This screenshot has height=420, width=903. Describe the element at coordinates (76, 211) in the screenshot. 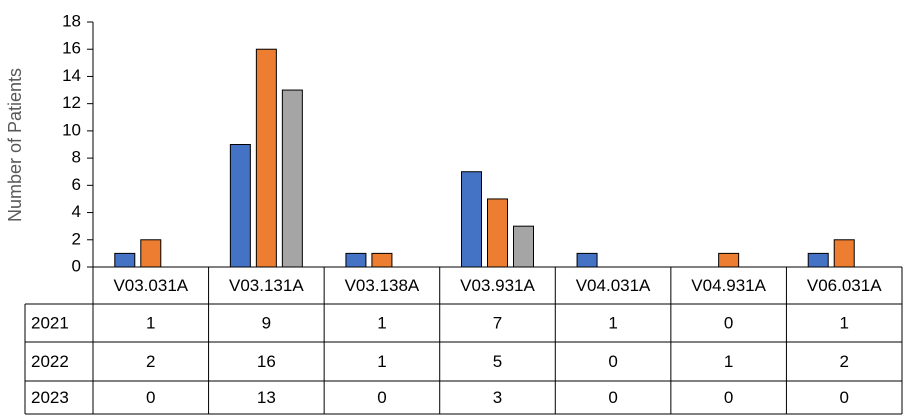

I see `y-tick-label: 4` at that location.